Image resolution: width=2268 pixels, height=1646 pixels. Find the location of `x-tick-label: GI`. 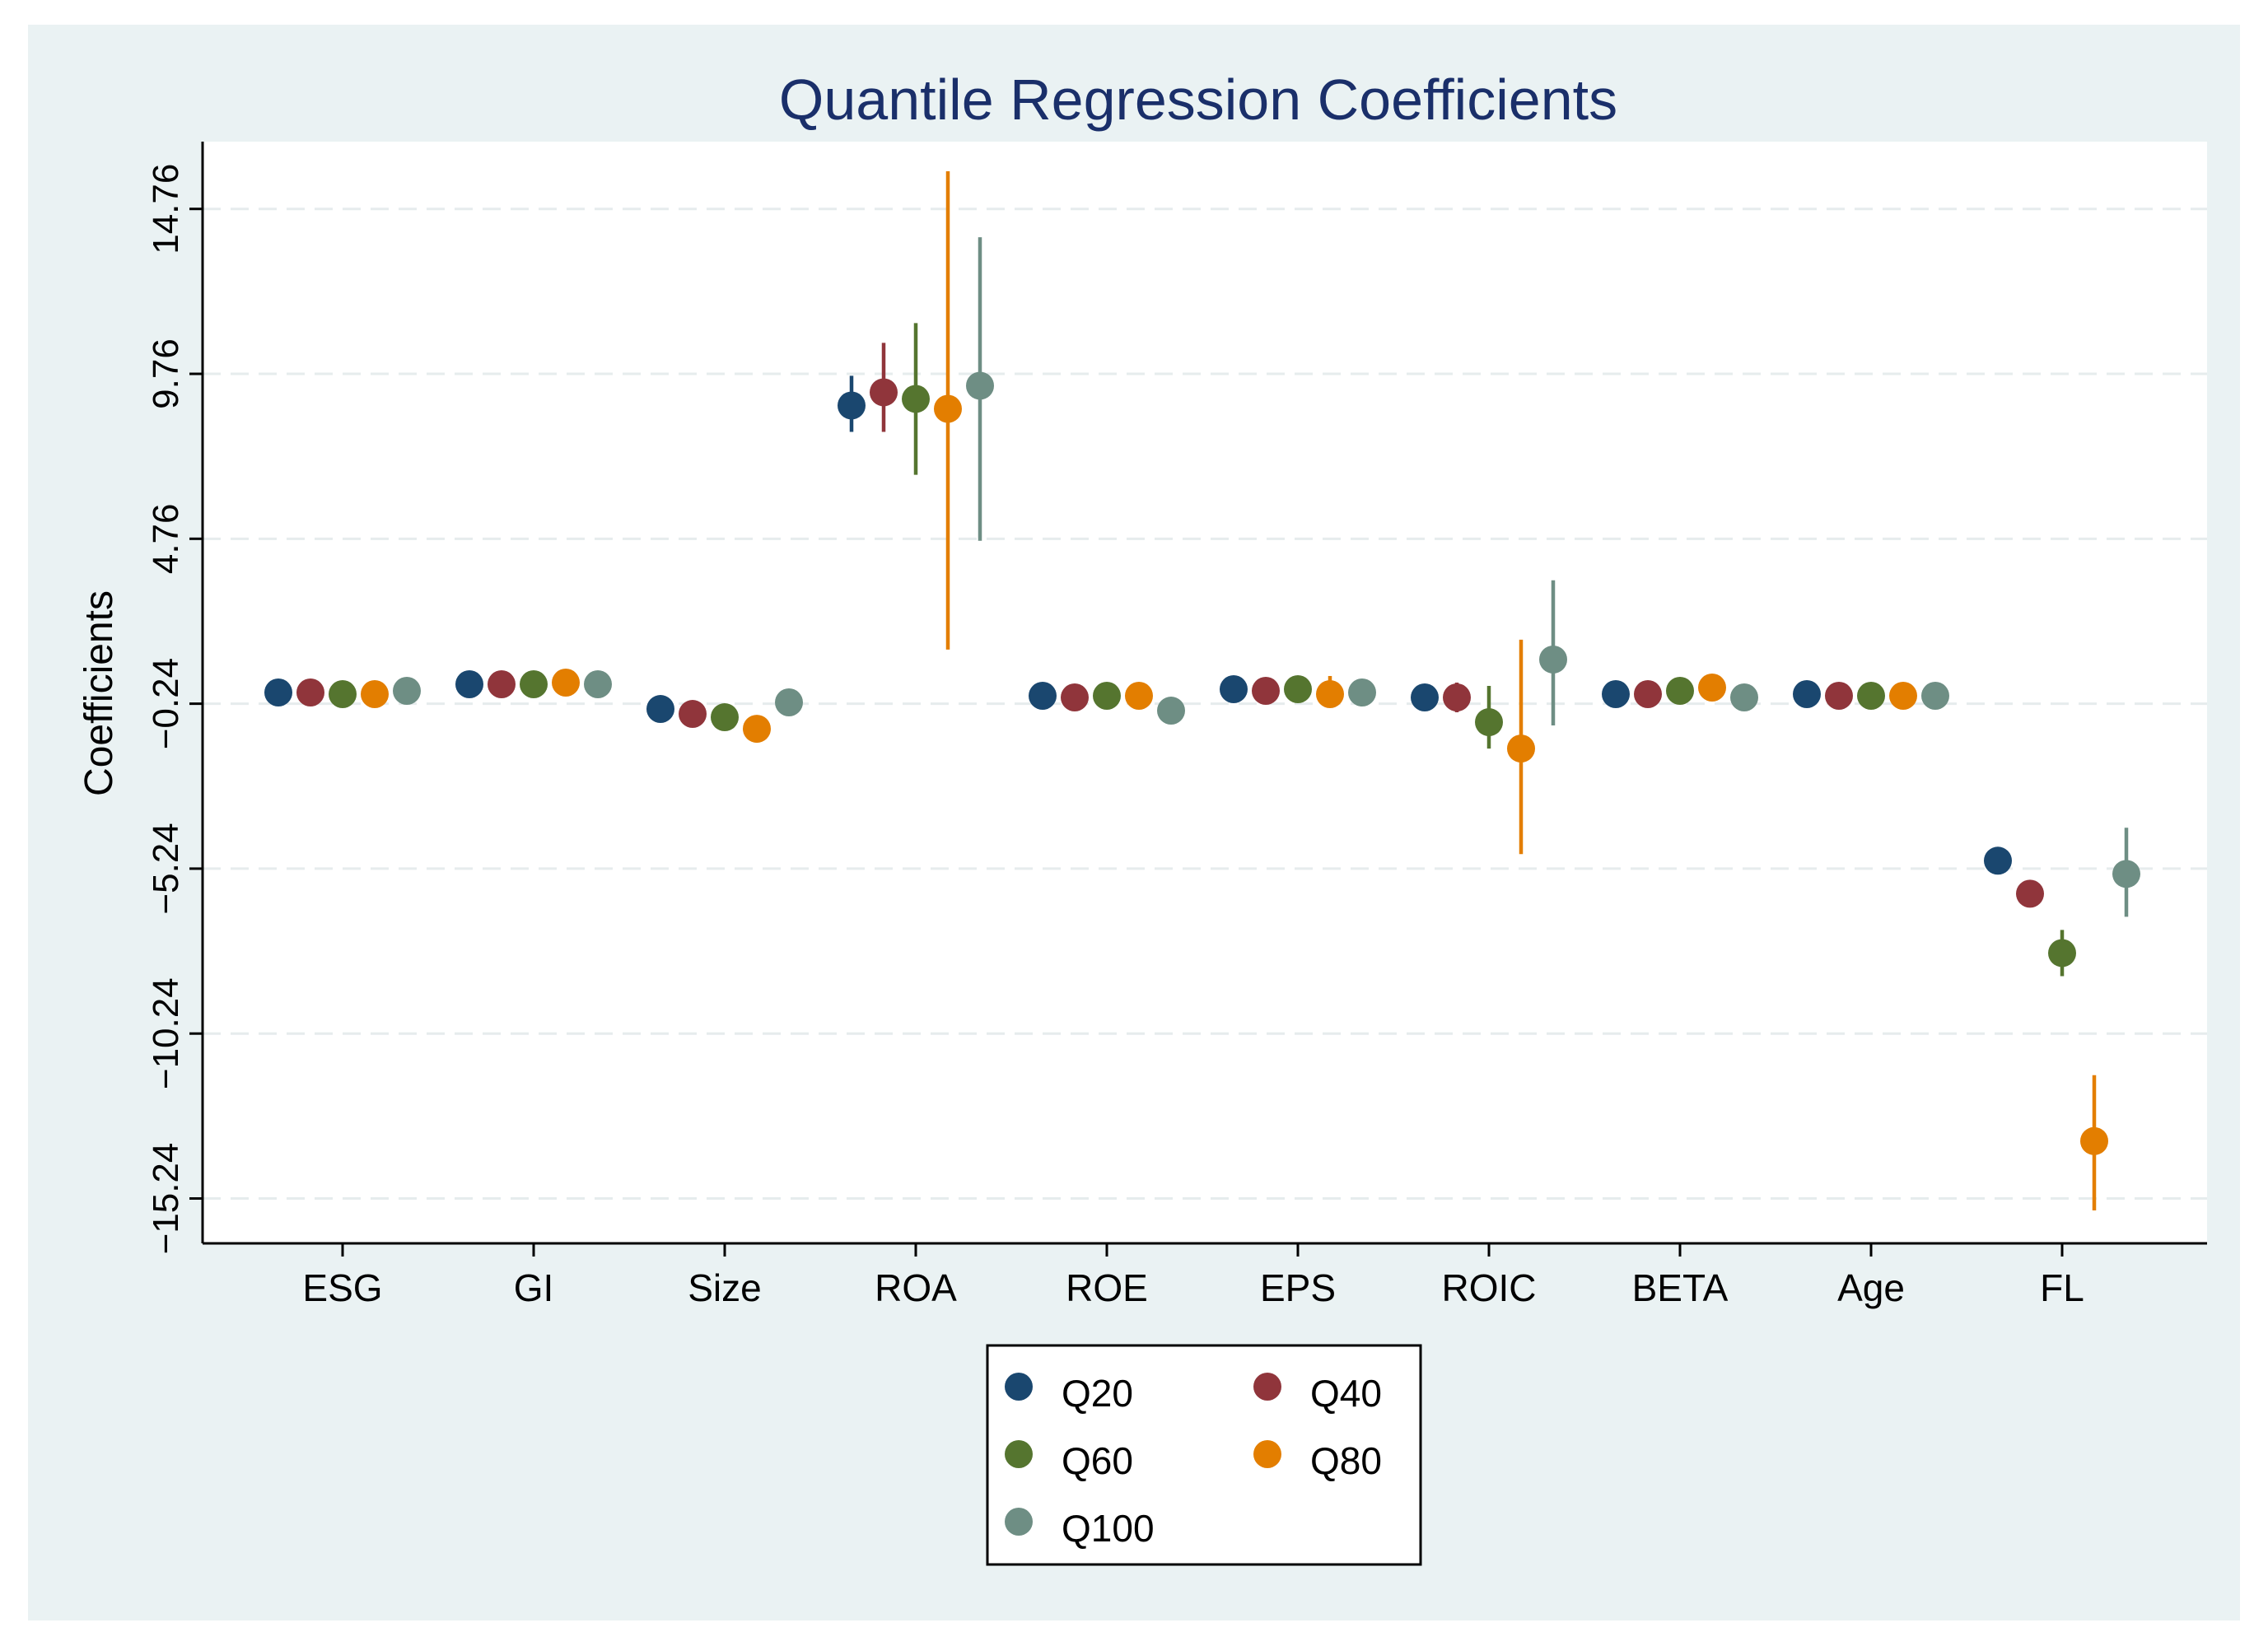

x-tick-label: GI is located at coordinates (534, 1287).